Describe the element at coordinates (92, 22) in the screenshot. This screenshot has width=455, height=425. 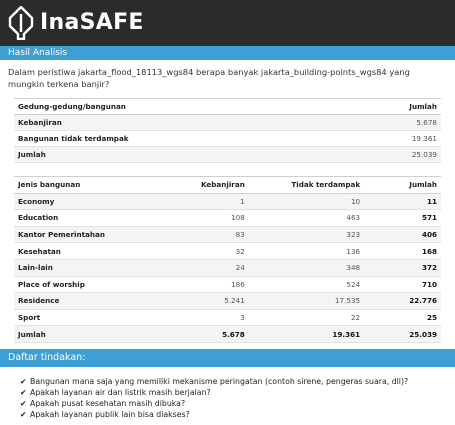
I see `brand-name: InaSAFE` at that location.